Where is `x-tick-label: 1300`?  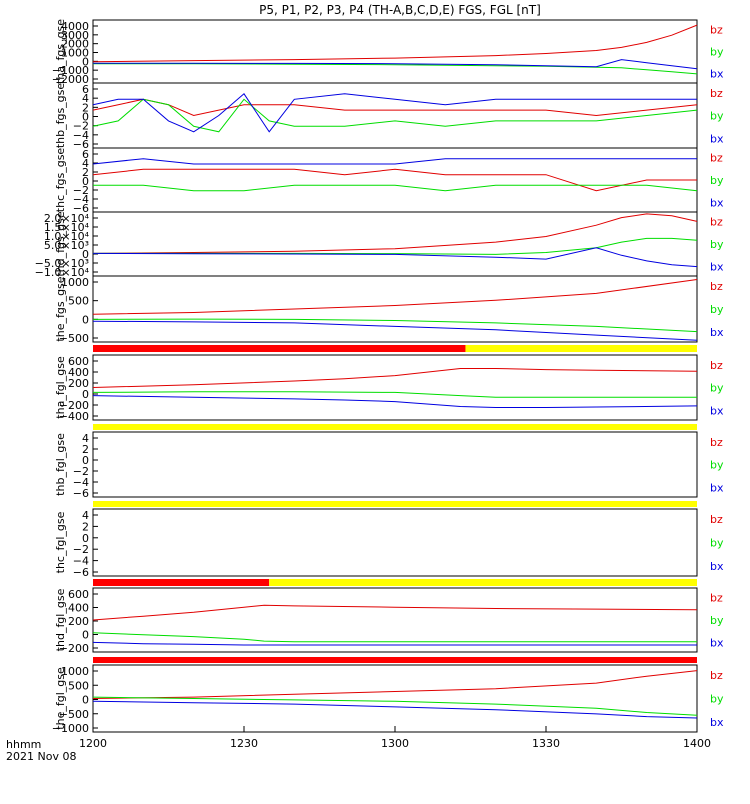 x-tick-label: 1300 is located at coordinates (395, 743).